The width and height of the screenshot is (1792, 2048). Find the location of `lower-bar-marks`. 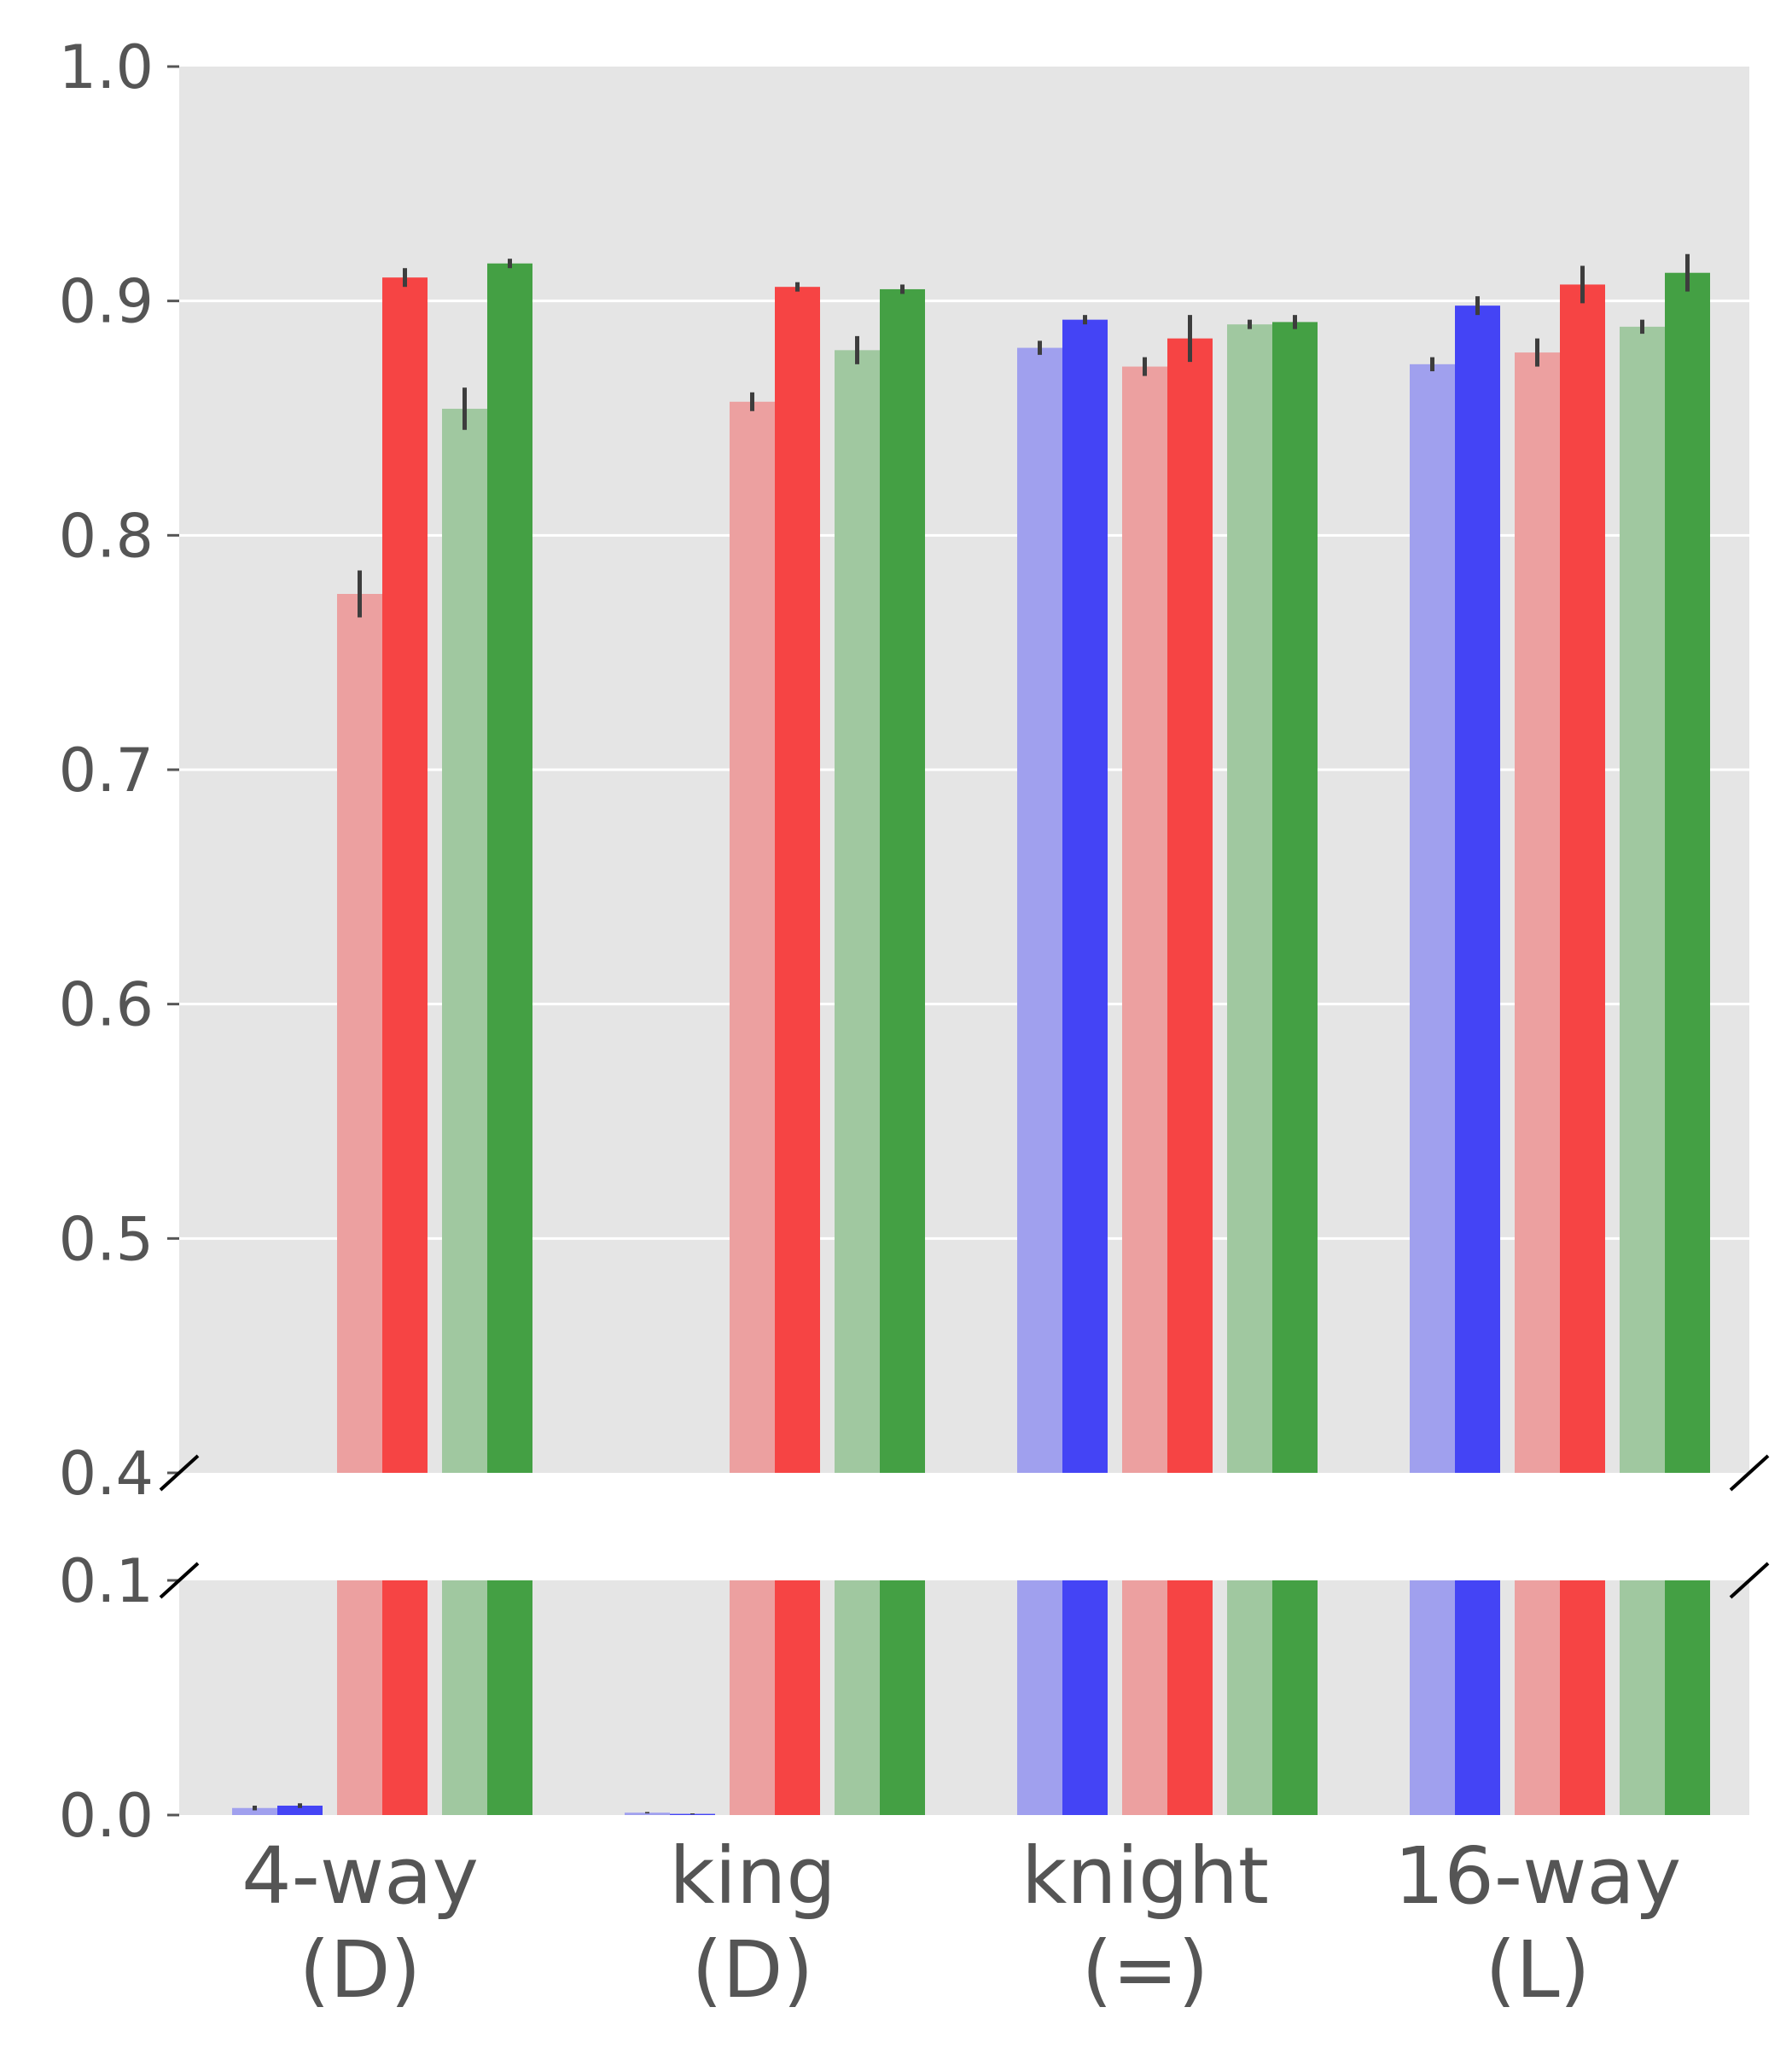

lower-bar-marks is located at coordinates (971, 1697).